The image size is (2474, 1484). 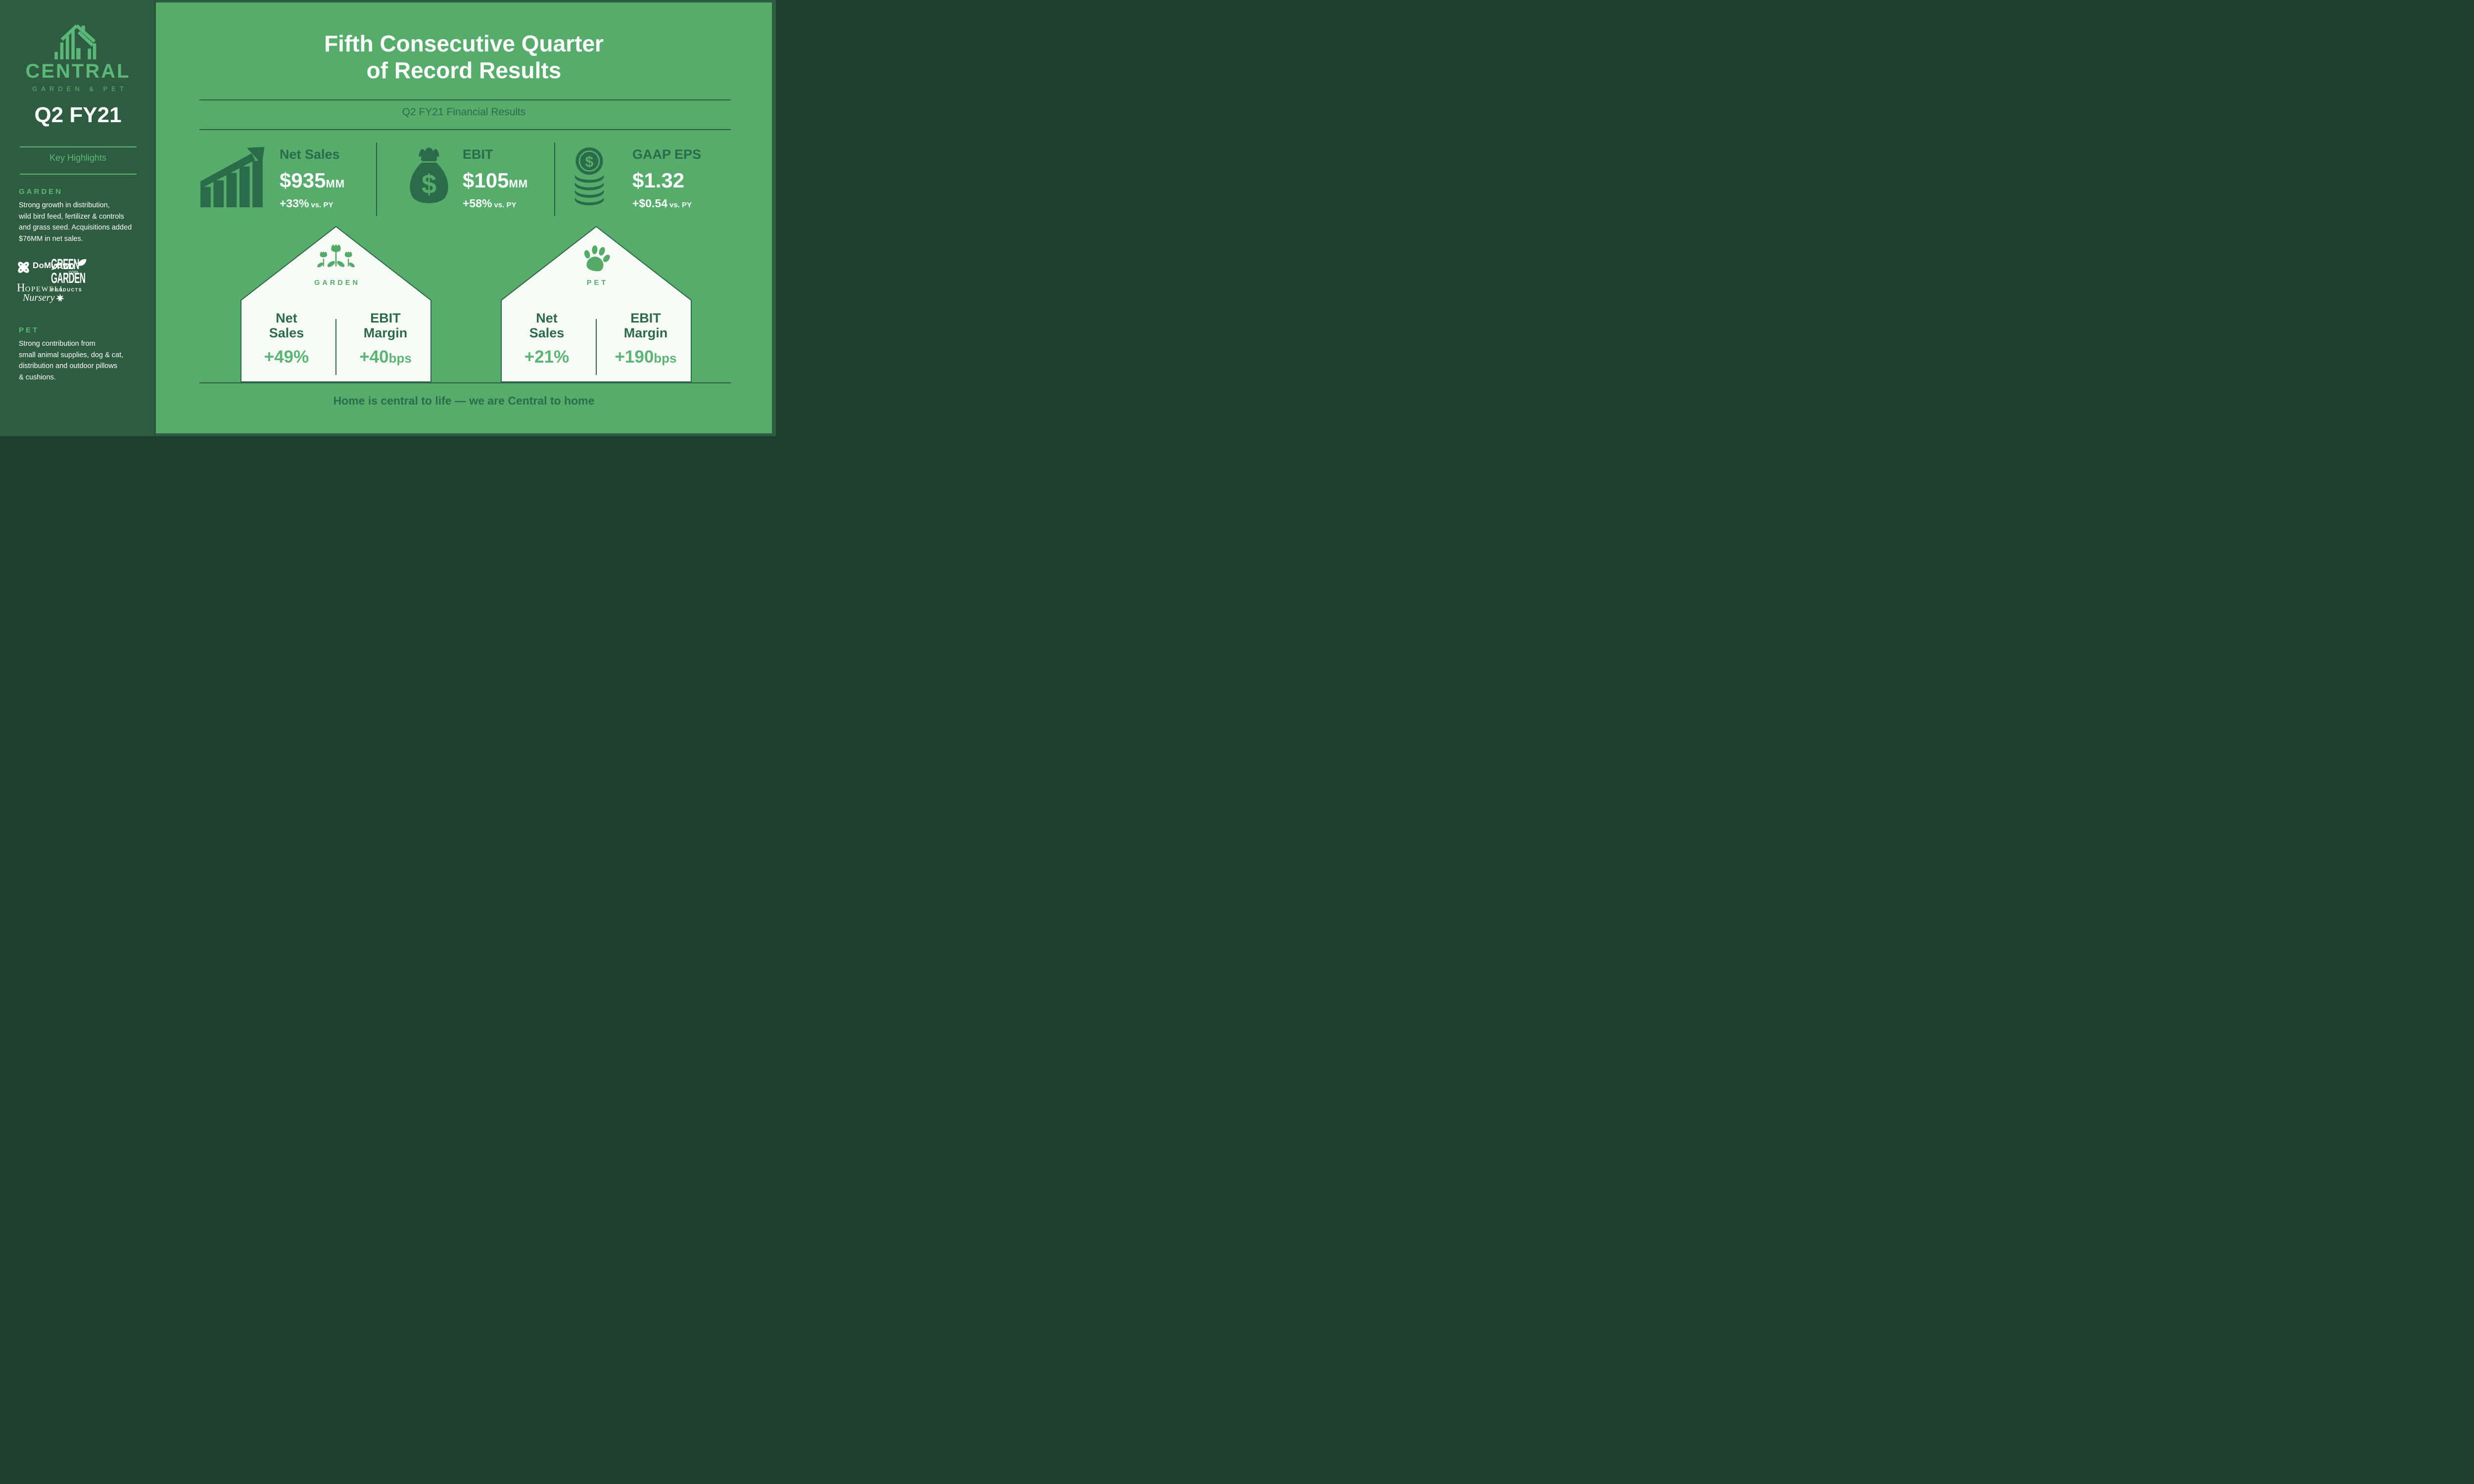 I want to click on metric-value: +21%, so click(x=547, y=357).